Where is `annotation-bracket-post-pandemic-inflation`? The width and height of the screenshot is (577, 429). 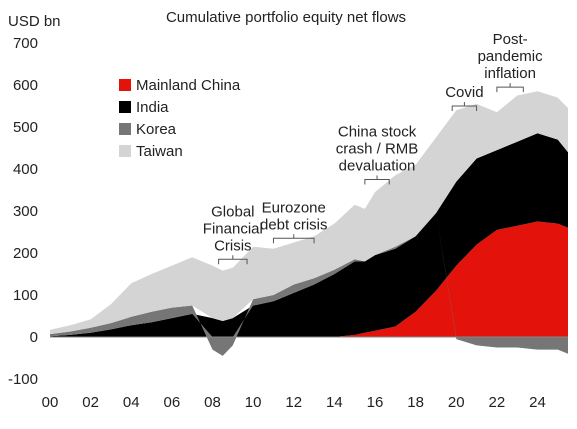
annotation-bracket-post-pandemic-inflation is located at coordinates (510, 88).